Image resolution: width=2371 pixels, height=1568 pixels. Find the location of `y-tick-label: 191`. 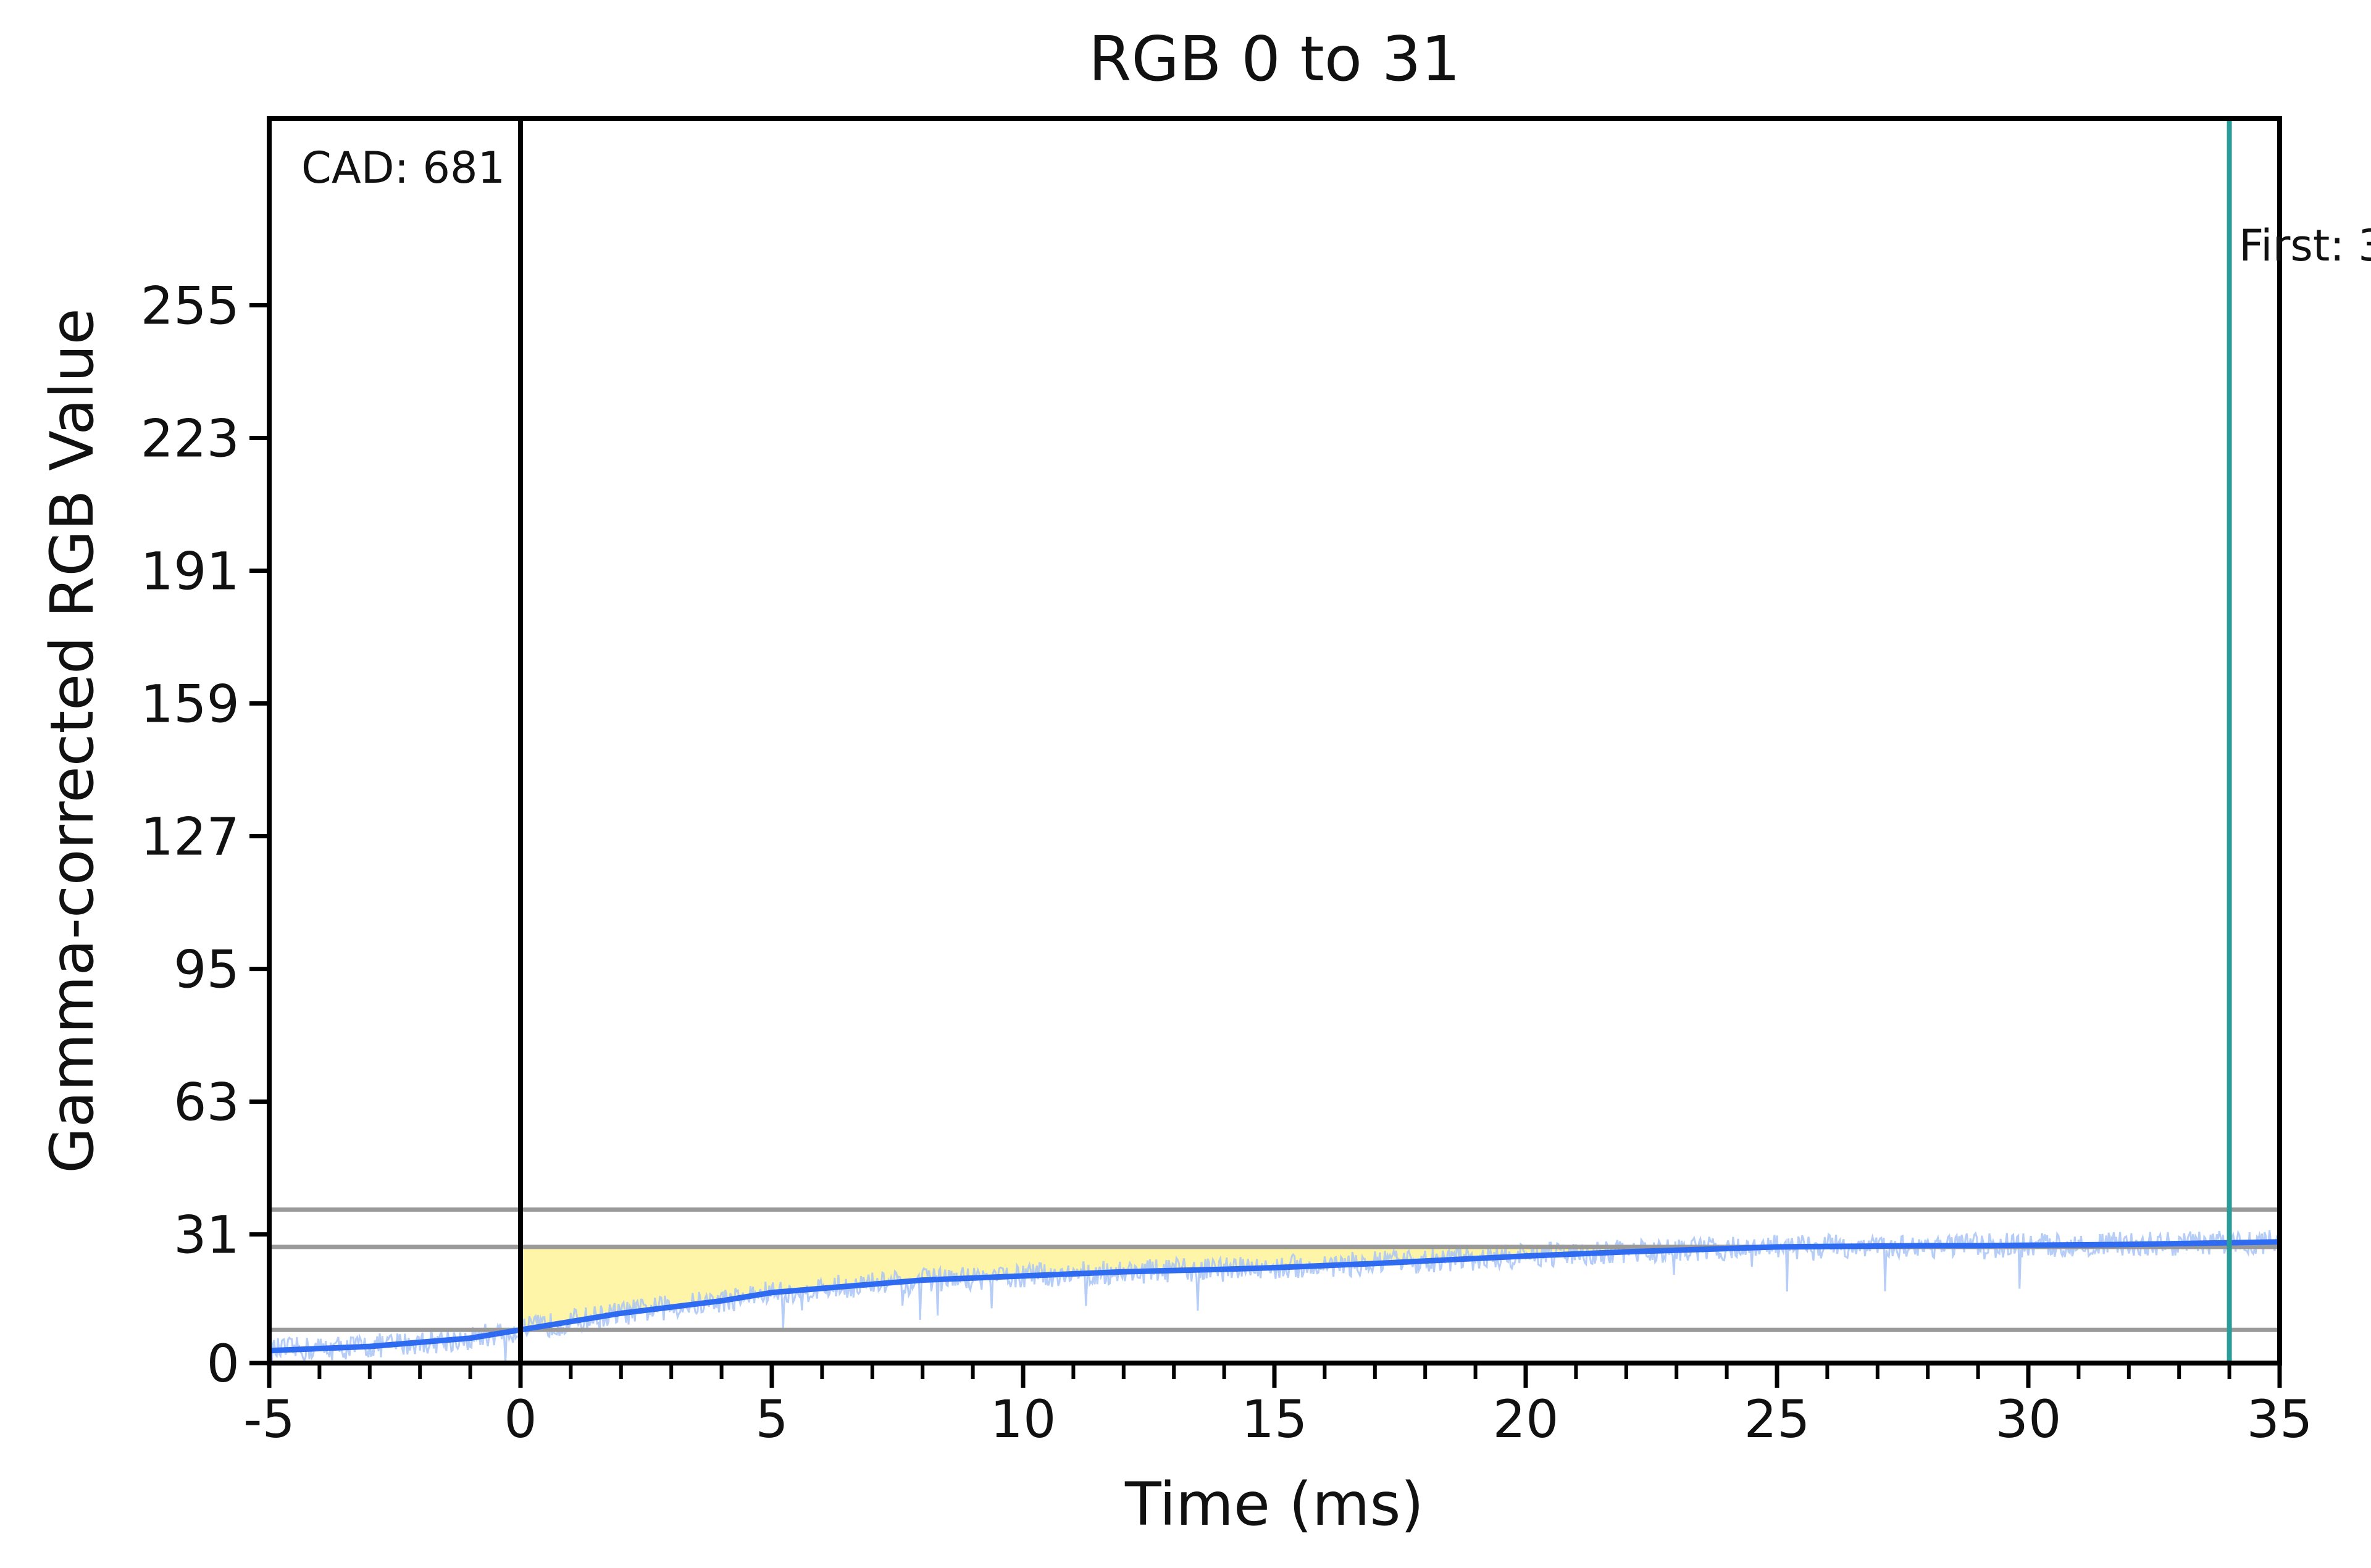

y-tick-label: 191 is located at coordinates (190, 571).